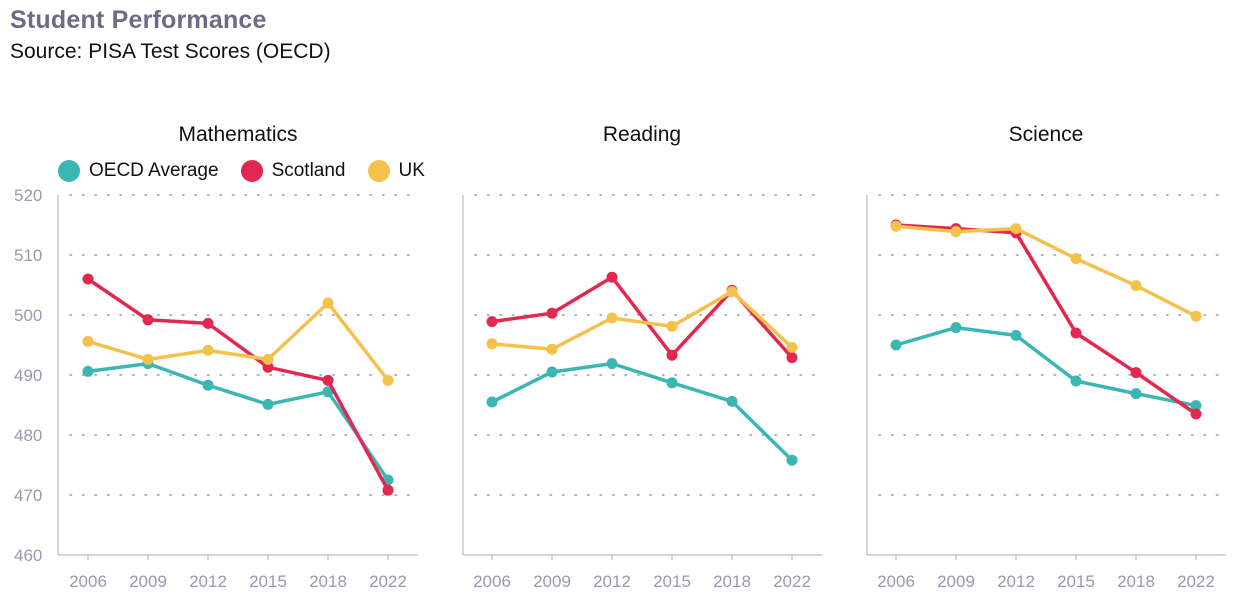 The width and height of the screenshot is (1238, 600). I want to click on data-point-mathematics-oecd-average-2015, so click(268, 404).